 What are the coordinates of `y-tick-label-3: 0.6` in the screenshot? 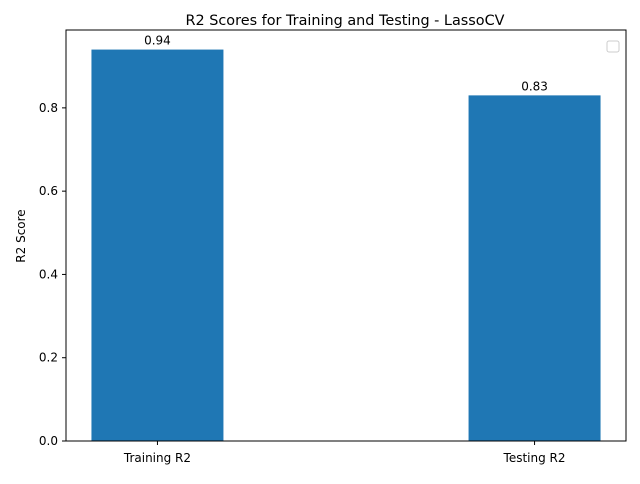 It's located at (48, 191).